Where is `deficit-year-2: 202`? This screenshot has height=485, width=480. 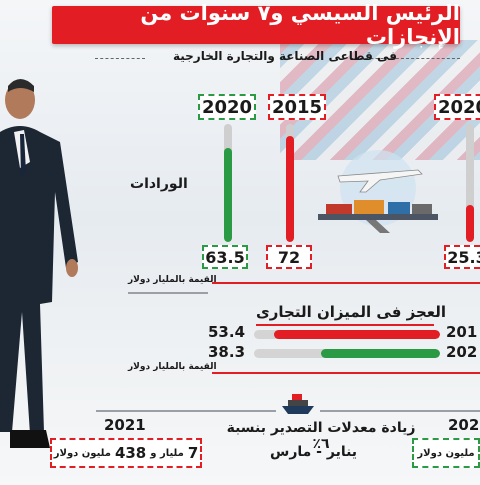
deficit-year-2: 202 is located at coordinates (462, 352).